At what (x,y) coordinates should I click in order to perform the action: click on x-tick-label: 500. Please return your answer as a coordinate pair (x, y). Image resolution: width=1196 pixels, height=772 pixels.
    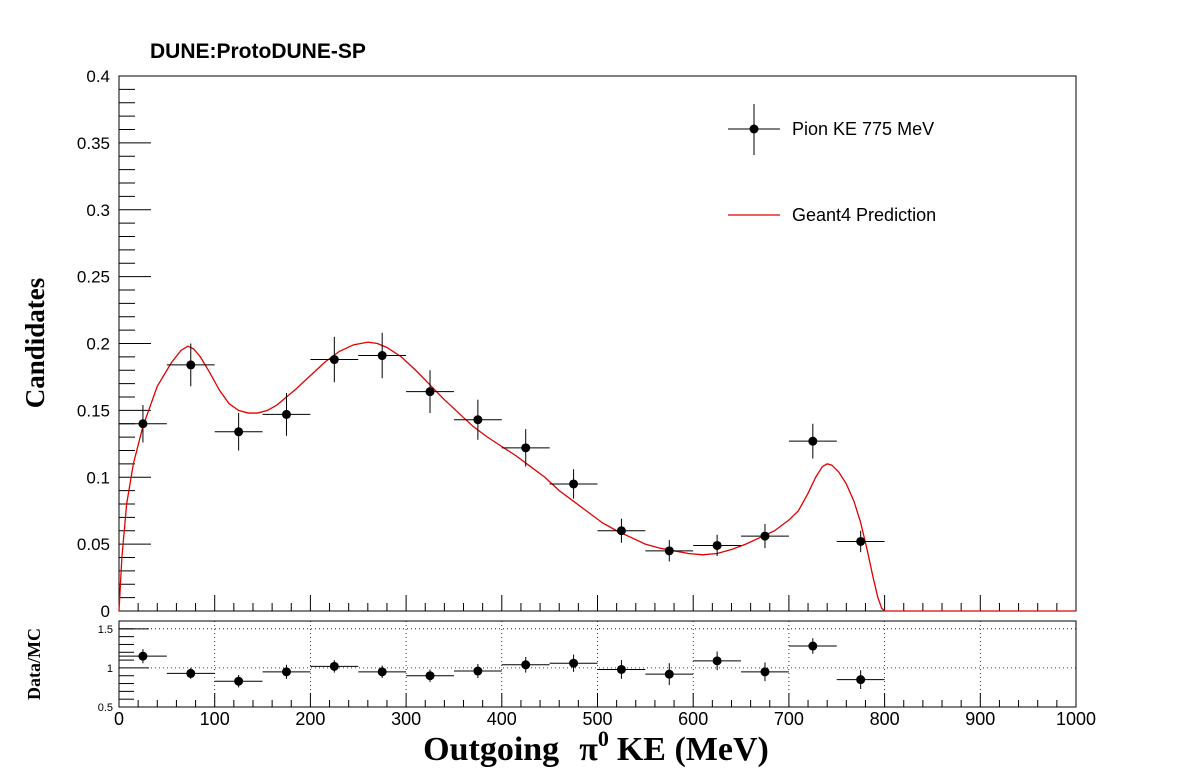
    Looking at the image, I should click on (597, 719).